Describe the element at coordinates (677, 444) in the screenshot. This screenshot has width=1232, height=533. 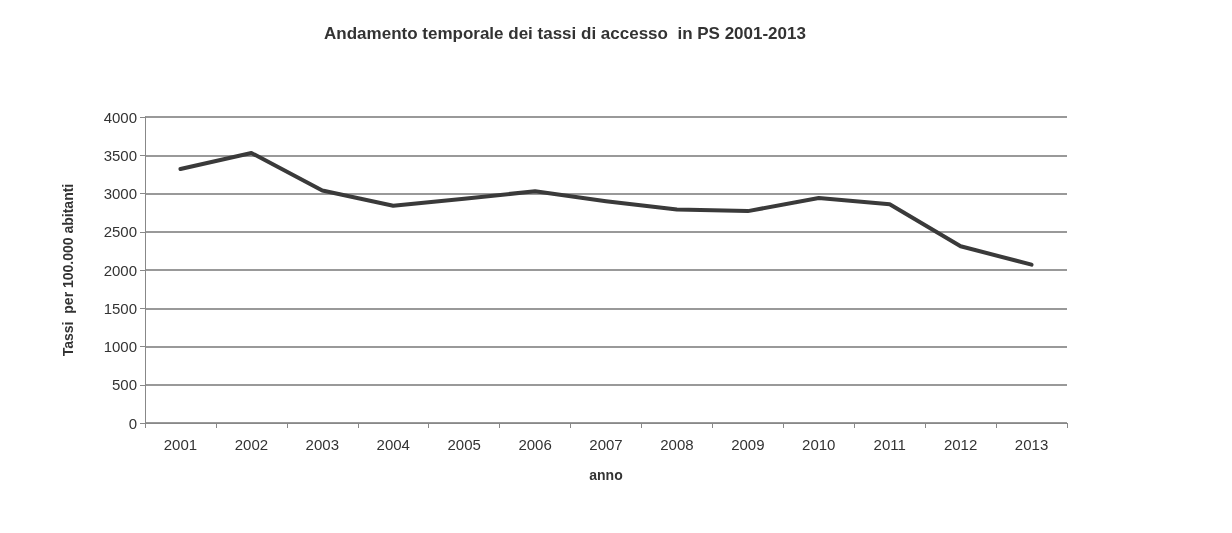
I see `x-tick-label: 2008` at that location.